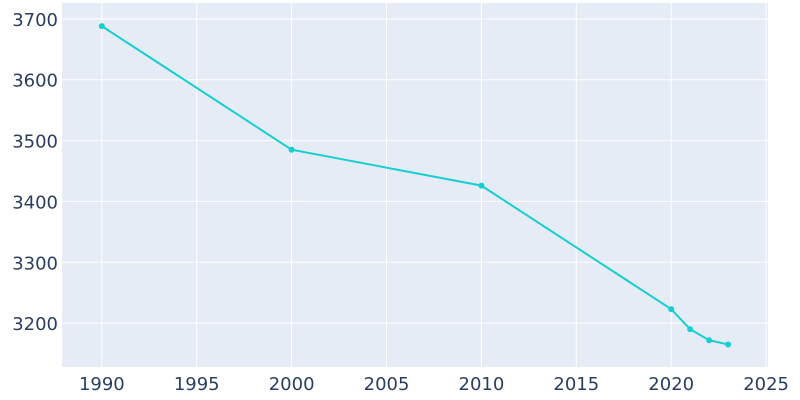  What do you see at coordinates (35, 202) in the screenshot?
I see `y-tick-label: 3400` at bounding box center [35, 202].